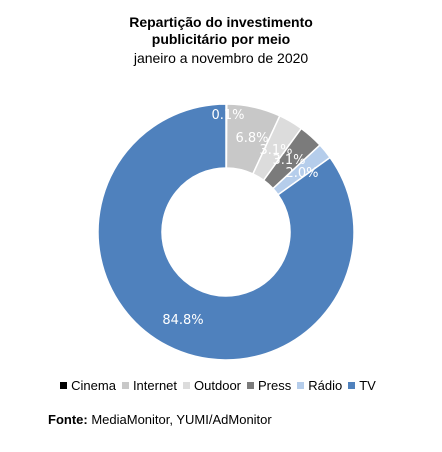  Describe the element at coordinates (221, 22) in the screenshot. I see `chart-title-line1: Repartição do investimento` at that location.